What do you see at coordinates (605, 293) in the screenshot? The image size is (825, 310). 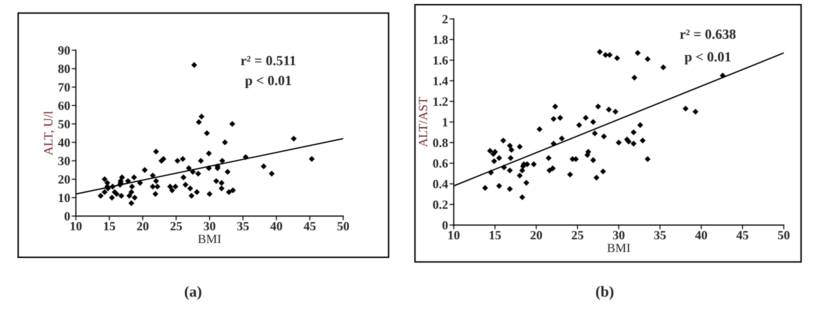 I see `text: (b)` at bounding box center [605, 293].